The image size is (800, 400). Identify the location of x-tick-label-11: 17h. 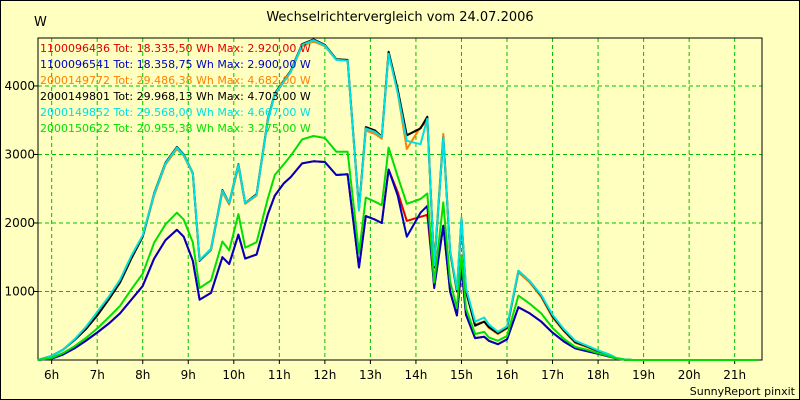
(552, 375).